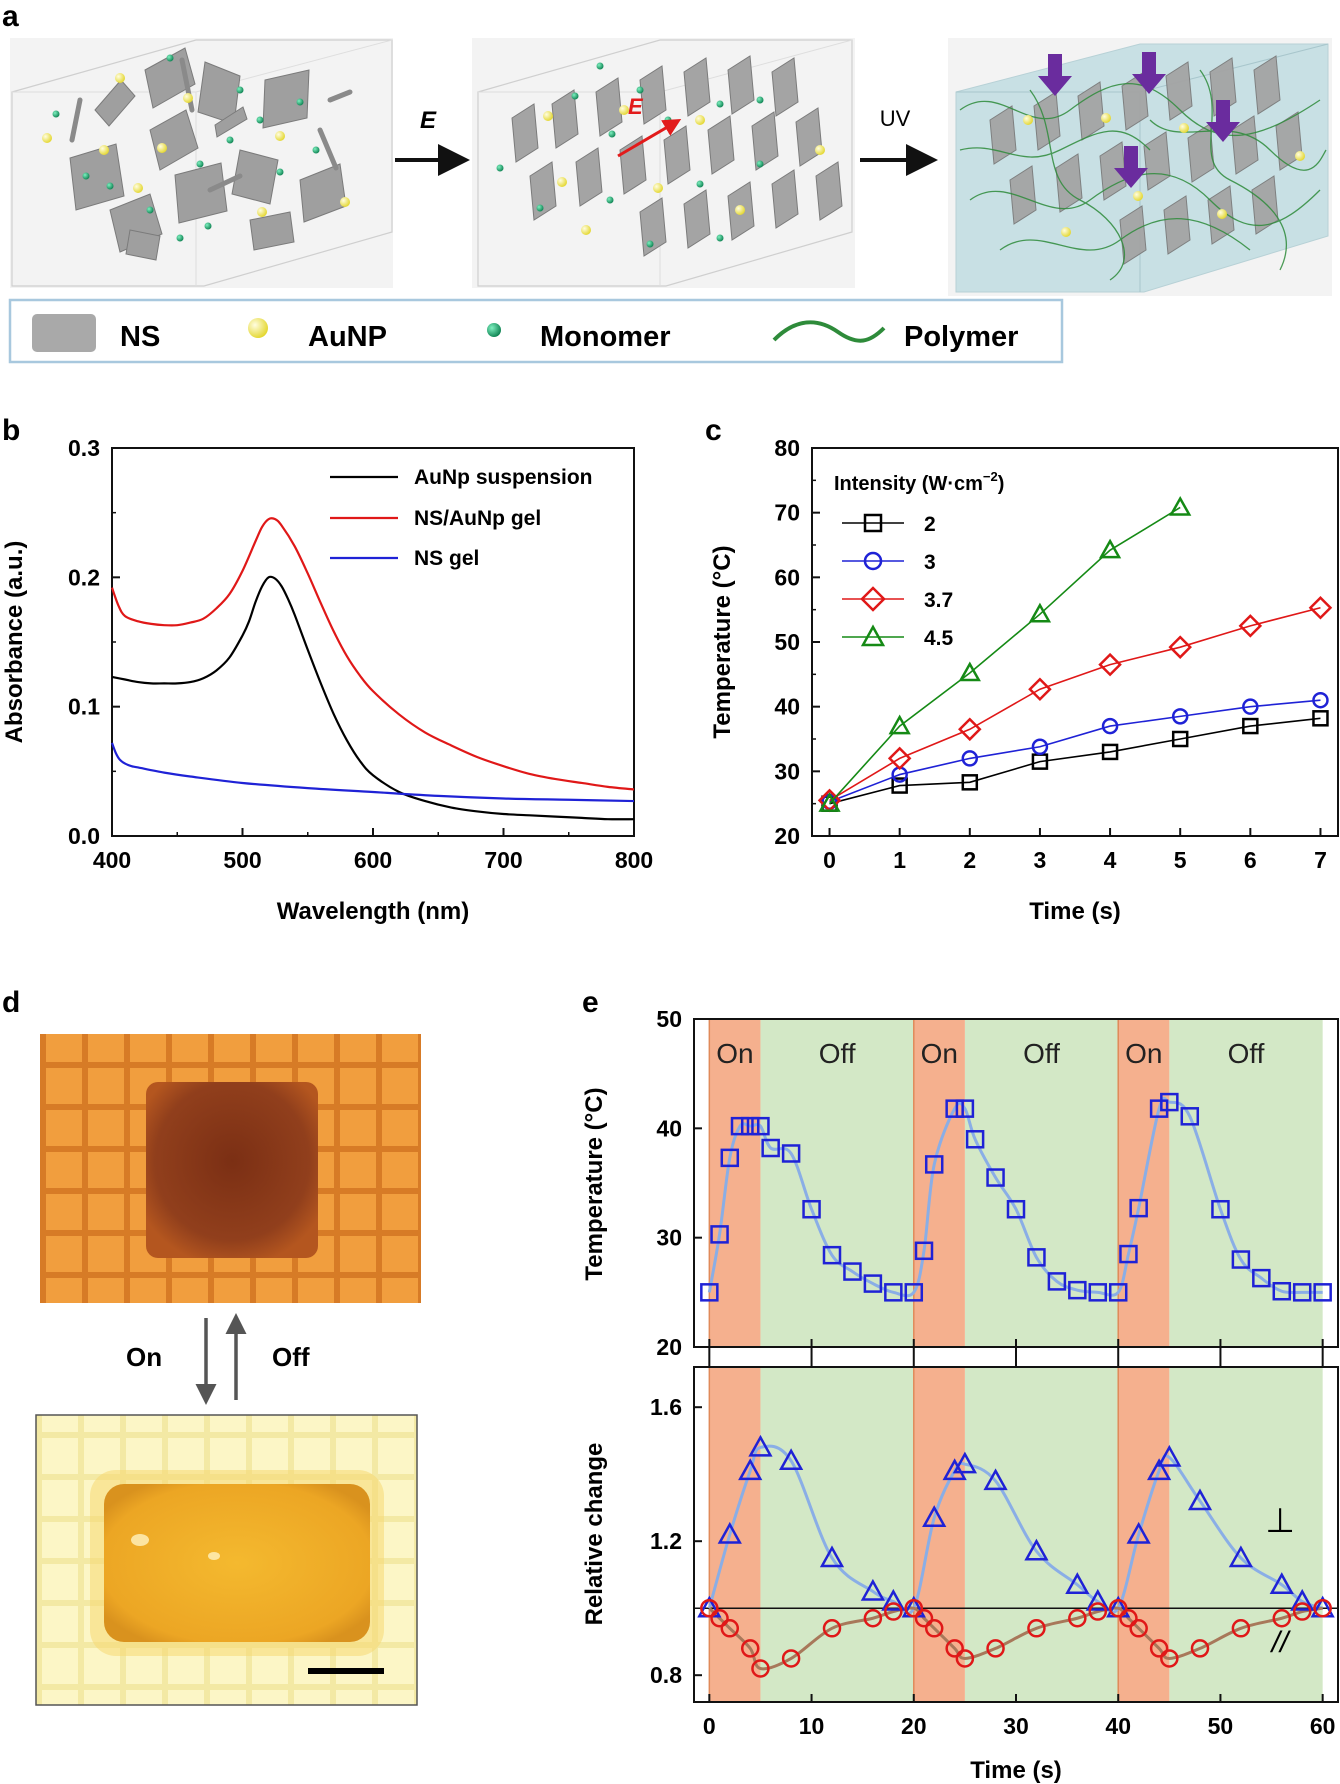  I want to click on off-label: Off, so click(291, 1357).